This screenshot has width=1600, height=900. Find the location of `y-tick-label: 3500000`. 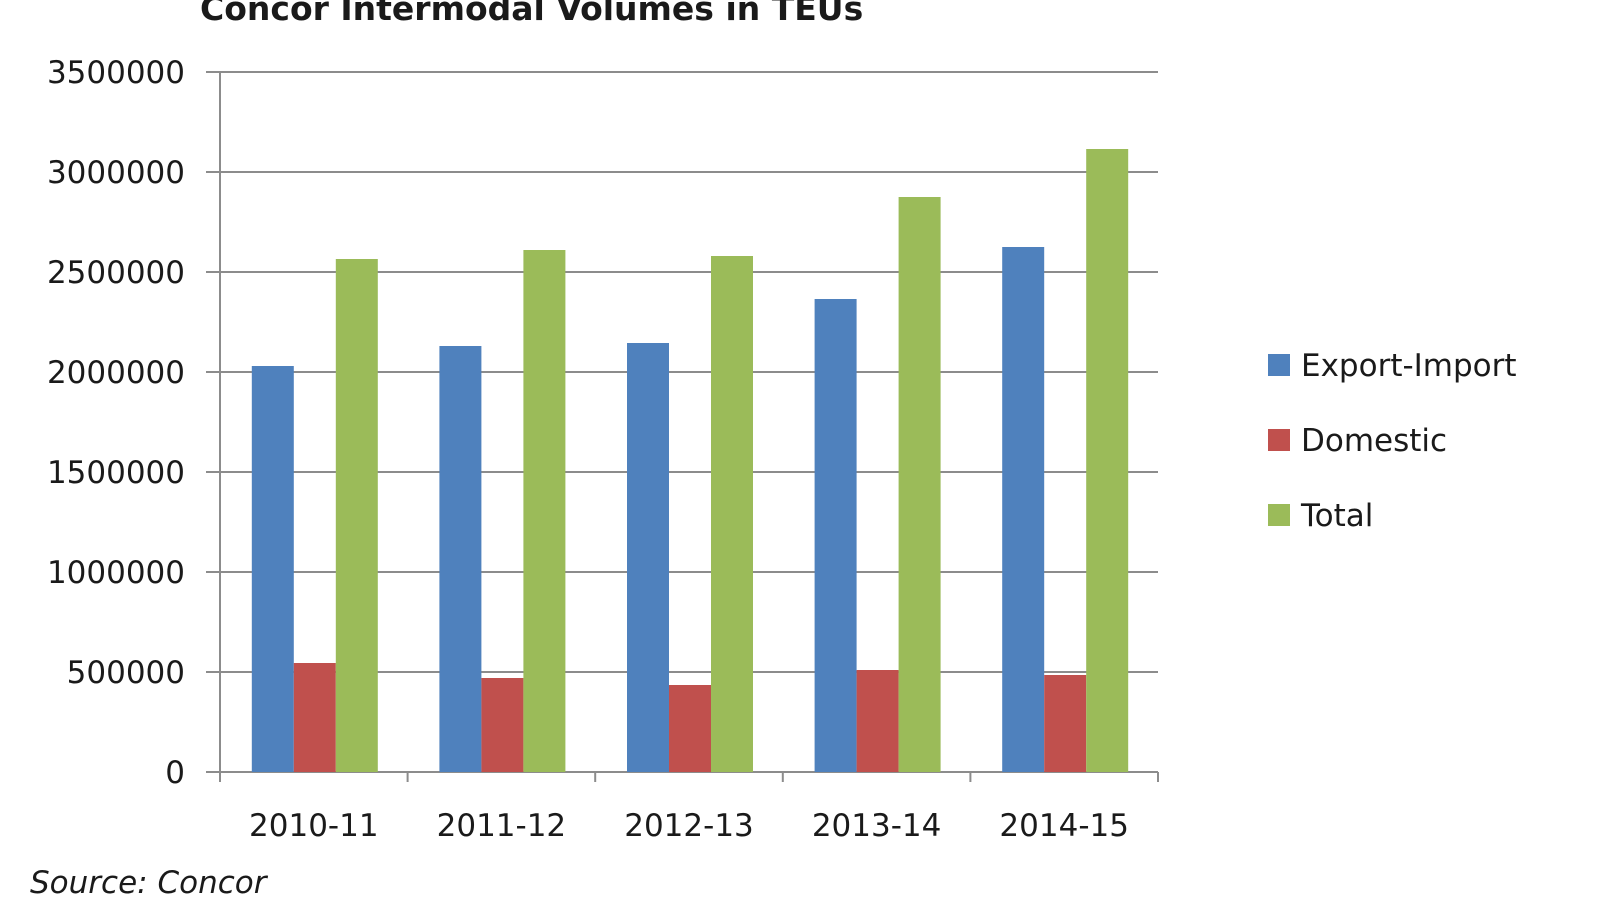

y-tick-label: 3500000 is located at coordinates (116, 73).